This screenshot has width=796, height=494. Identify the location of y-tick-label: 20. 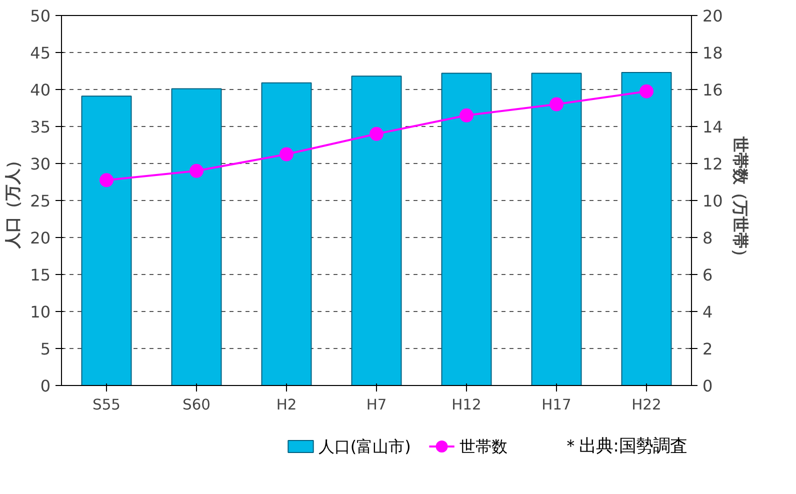
(40, 238).